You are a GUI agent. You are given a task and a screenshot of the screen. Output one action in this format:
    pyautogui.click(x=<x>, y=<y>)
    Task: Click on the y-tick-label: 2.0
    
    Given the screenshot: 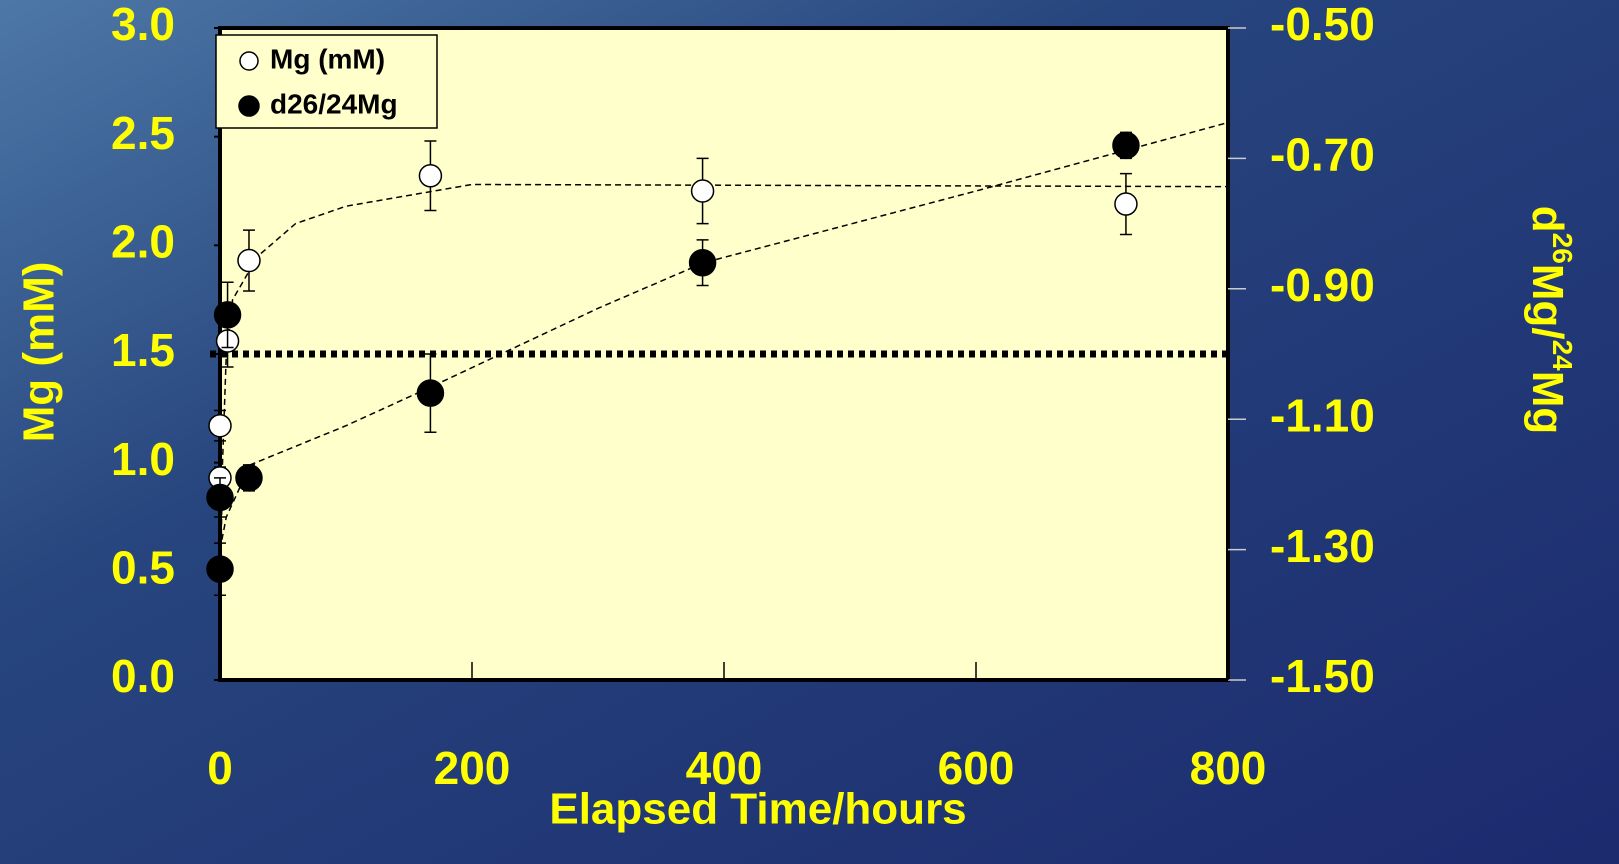 What is the action you would take?
    pyautogui.click(x=143, y=241)
    